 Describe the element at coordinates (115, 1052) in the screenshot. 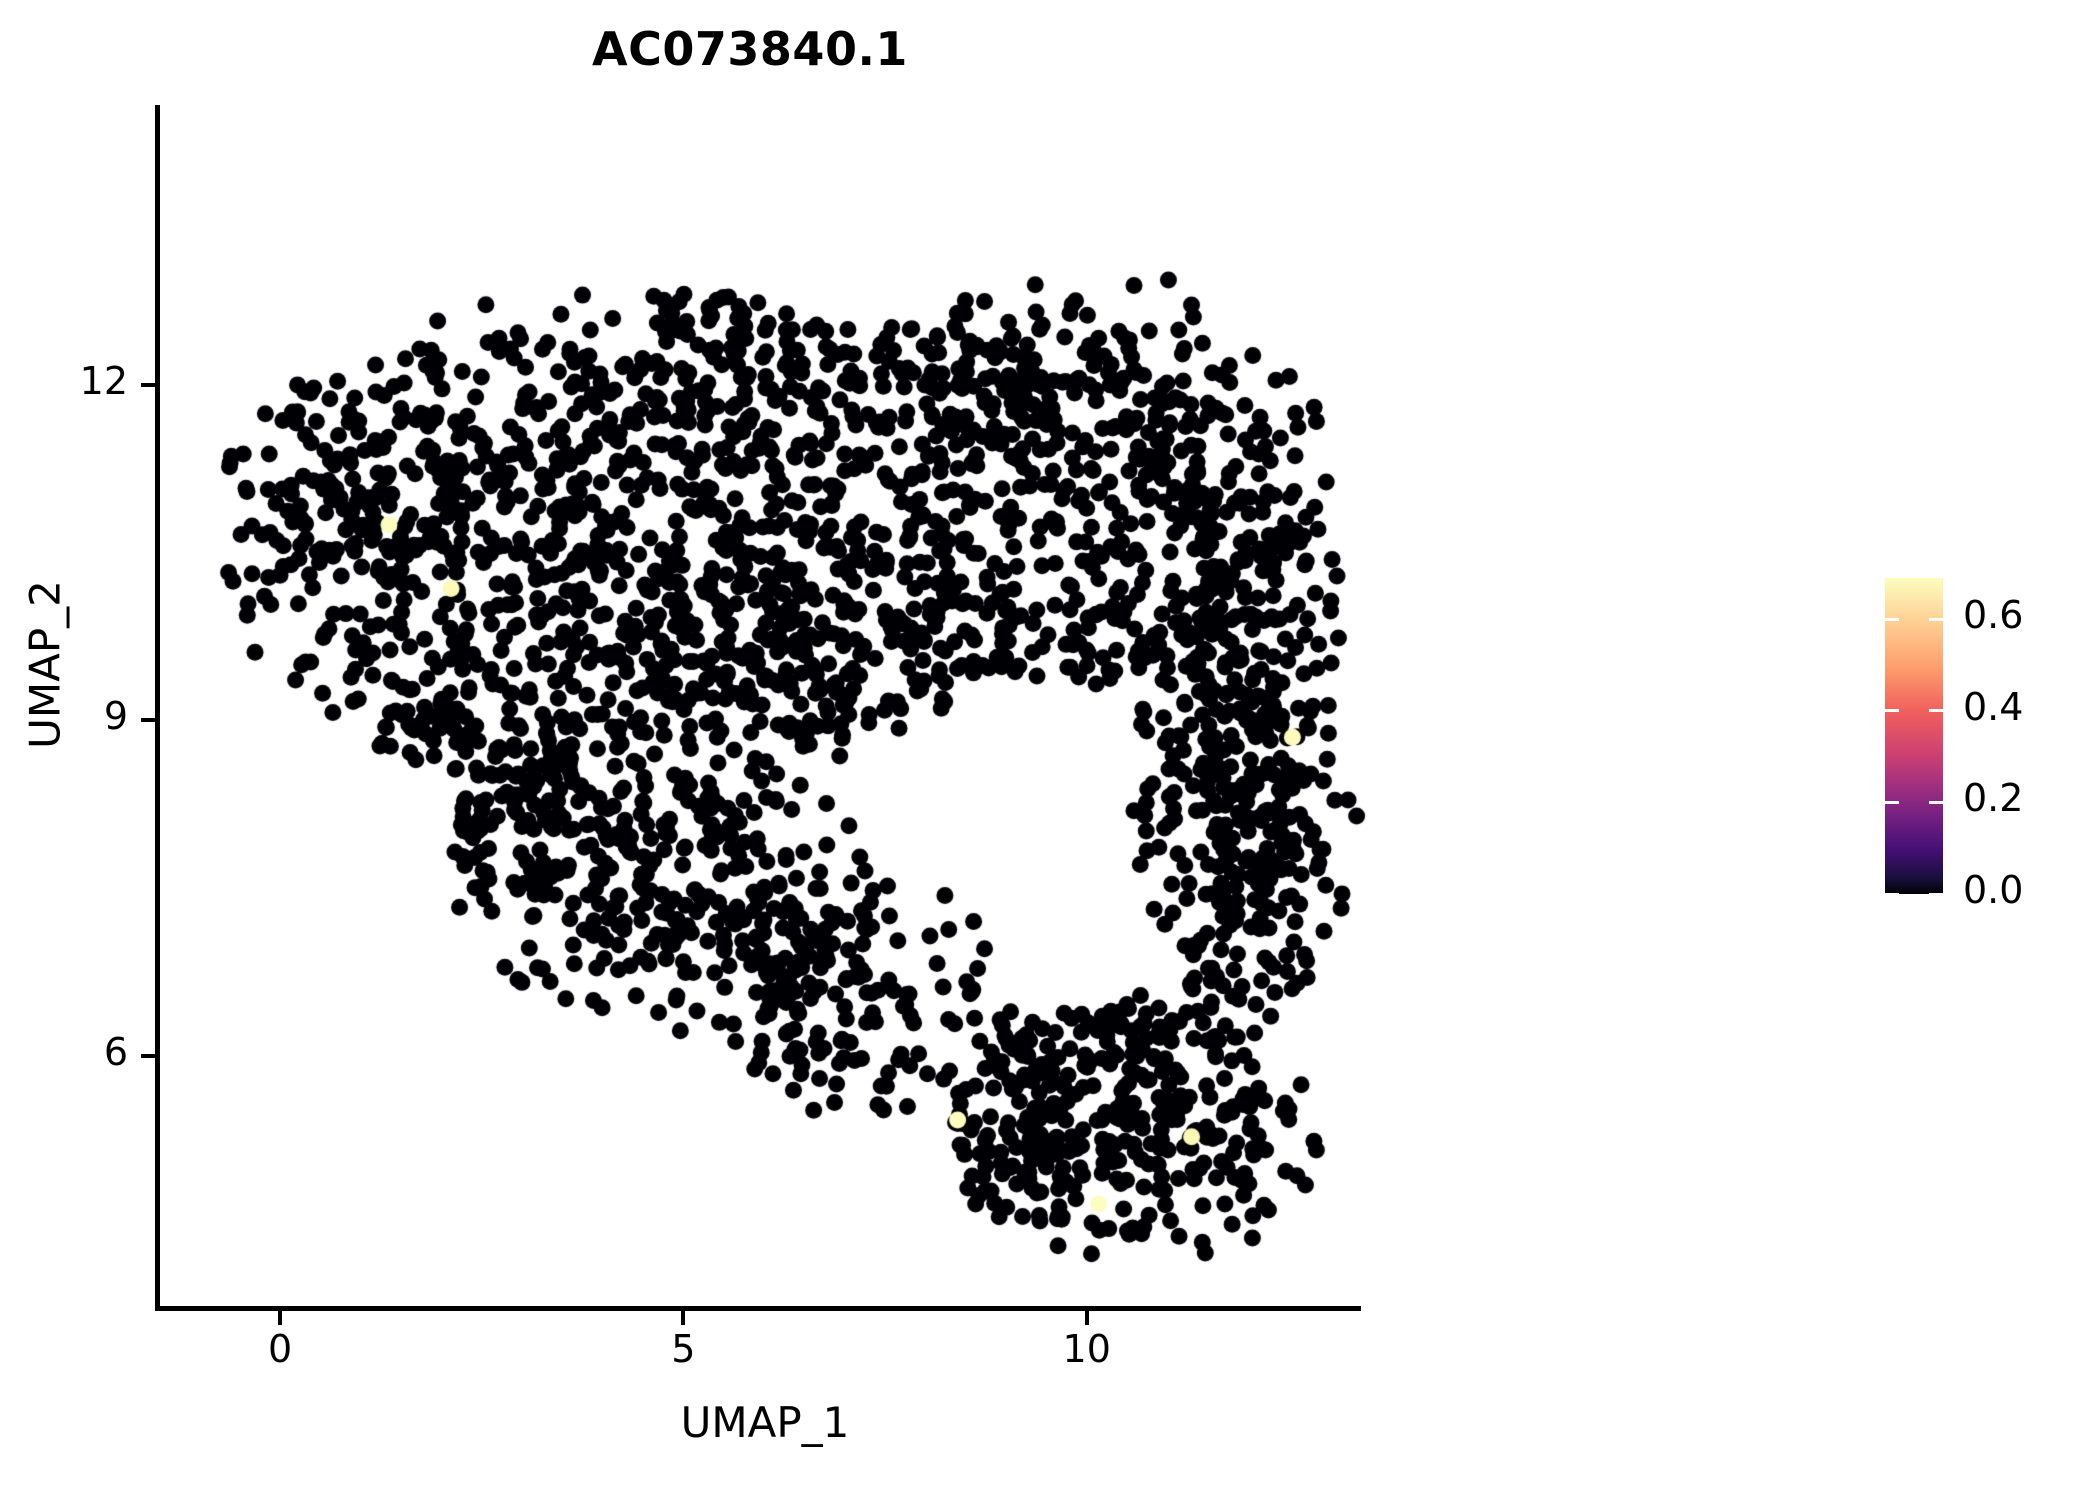

I see `y-tick-label: 6` at that location.